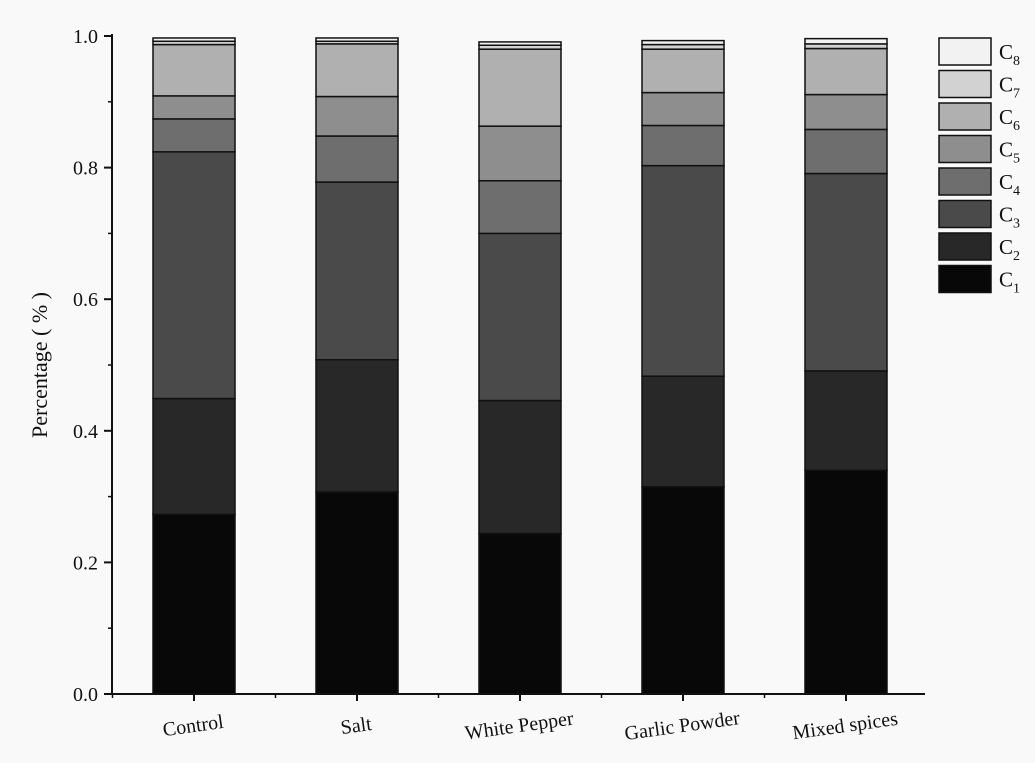 This screenshot has width=1035, height=763. I want to click on bar-segment-salt-c8, so click(357, 40).